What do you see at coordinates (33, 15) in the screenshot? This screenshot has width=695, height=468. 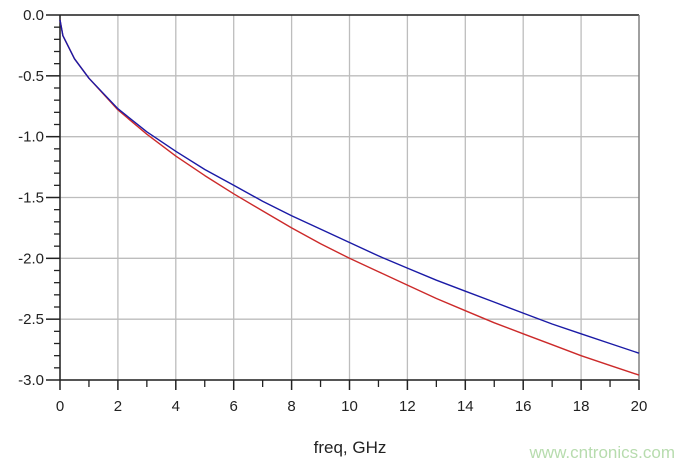 I see `y-tick-label: 0.0` at bounding box center [33, 15].